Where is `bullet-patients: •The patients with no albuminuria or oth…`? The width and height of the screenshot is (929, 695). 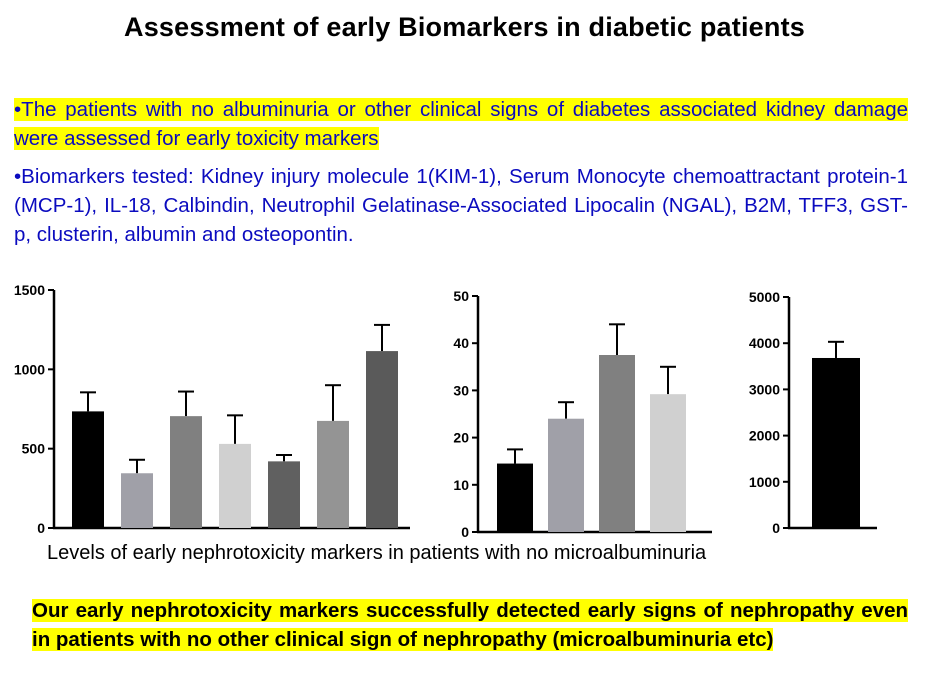 bullet-patients: •The patients with no albuminuria or oth… is located at coordinates (461, 124).